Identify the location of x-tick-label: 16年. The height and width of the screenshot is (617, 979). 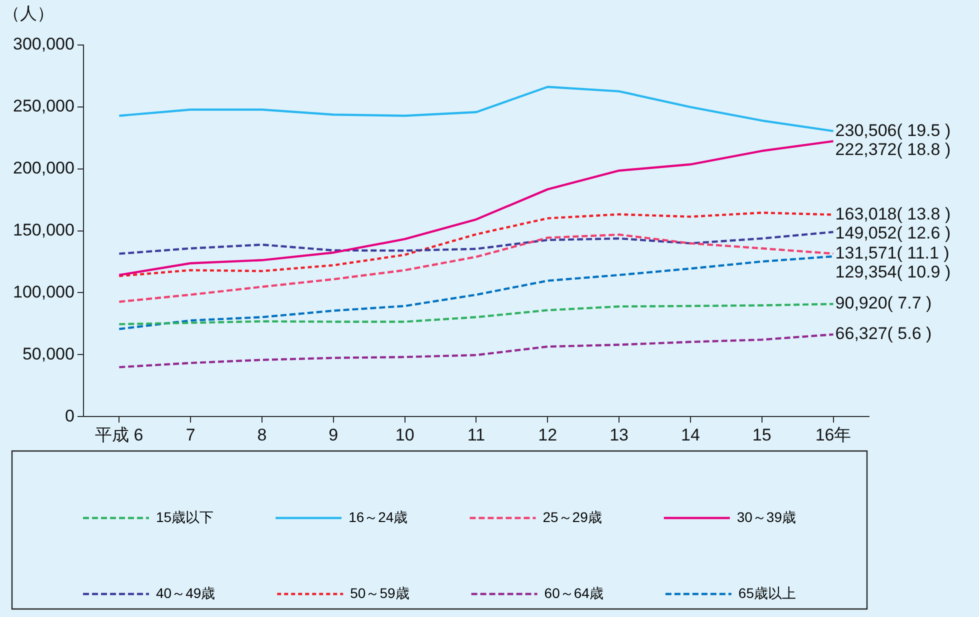
(833, 434).